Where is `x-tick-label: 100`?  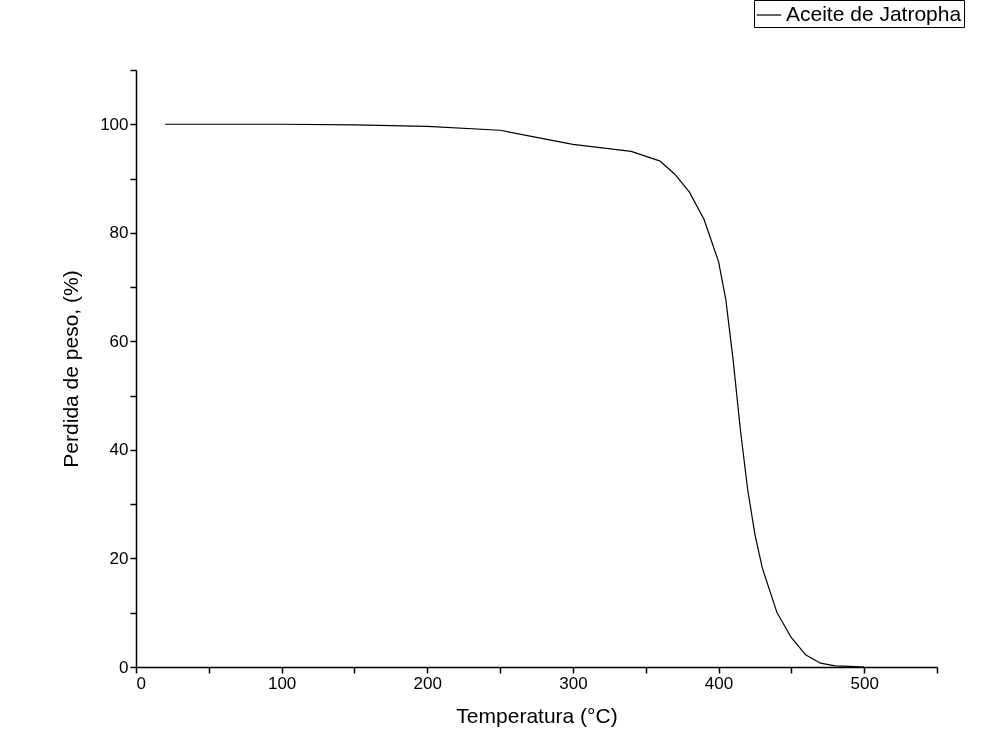
x-tick-label: 100 is located at coordinates (282, 683).